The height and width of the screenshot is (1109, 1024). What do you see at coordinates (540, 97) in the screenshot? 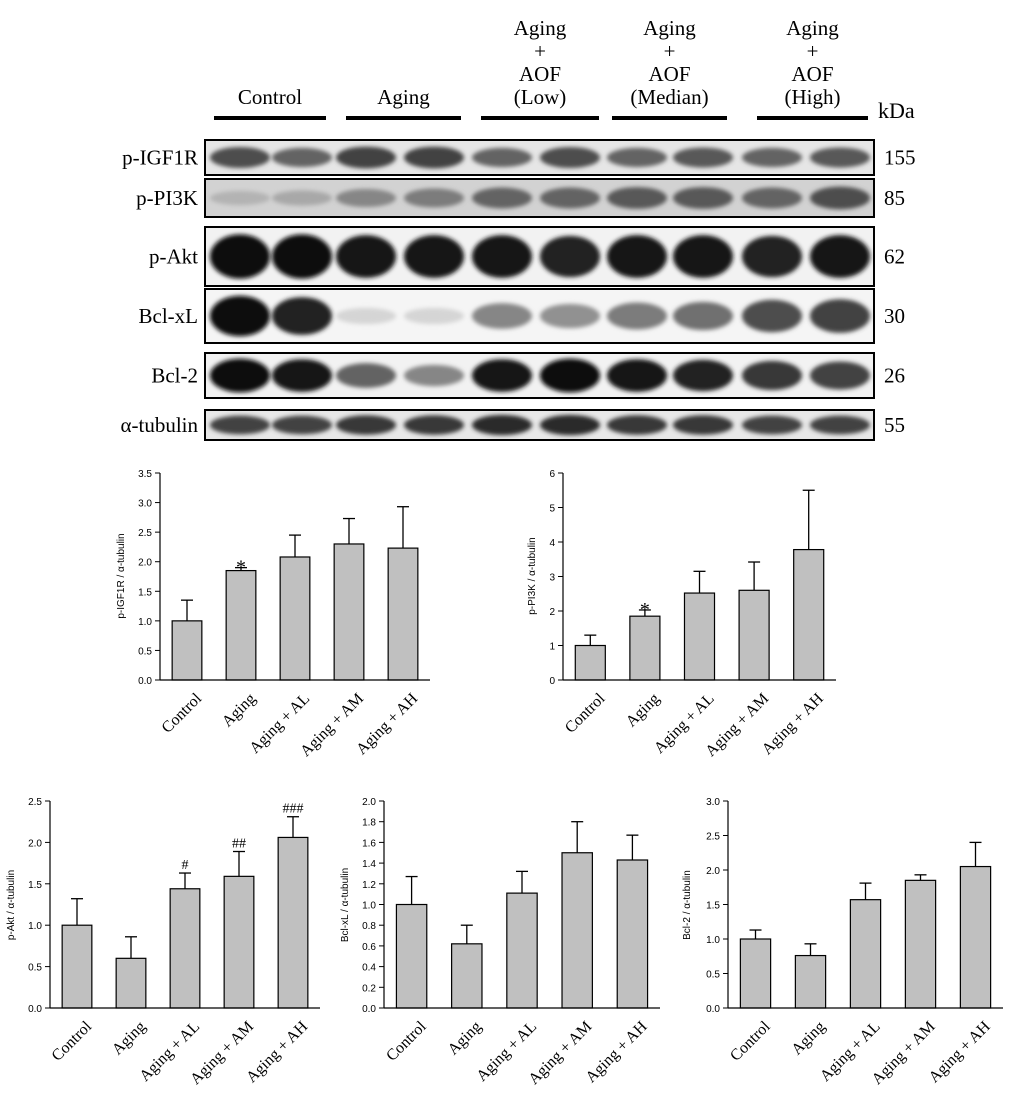
I see `group-label: (Low)` at bounding box center [540, 97].